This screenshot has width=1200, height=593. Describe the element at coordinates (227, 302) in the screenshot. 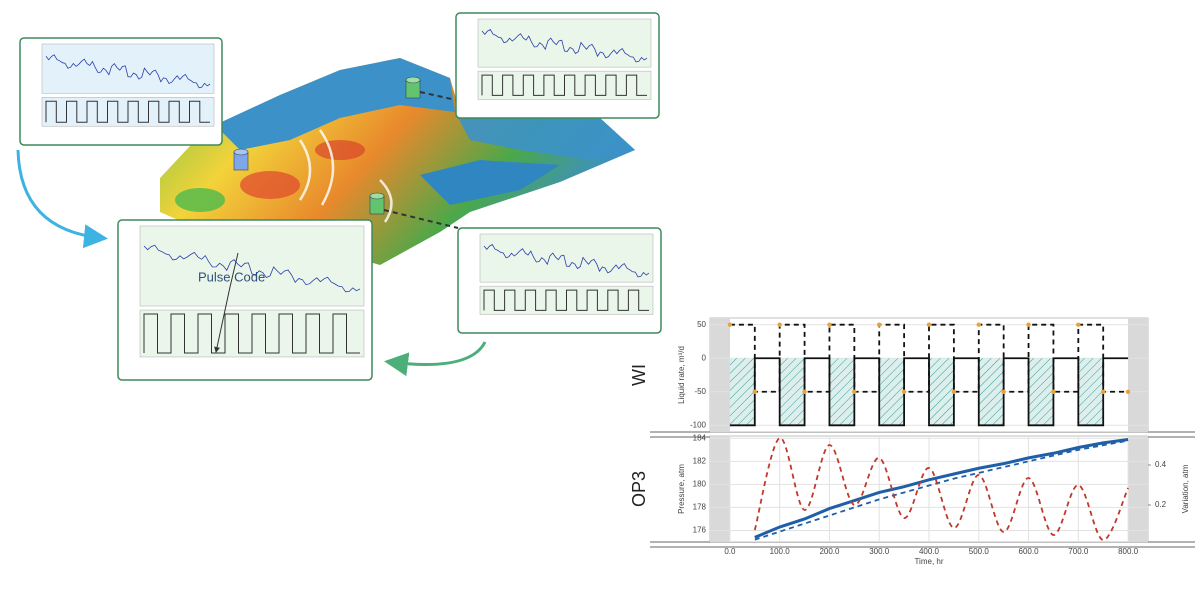

I see `annotation-arrow` at that location.